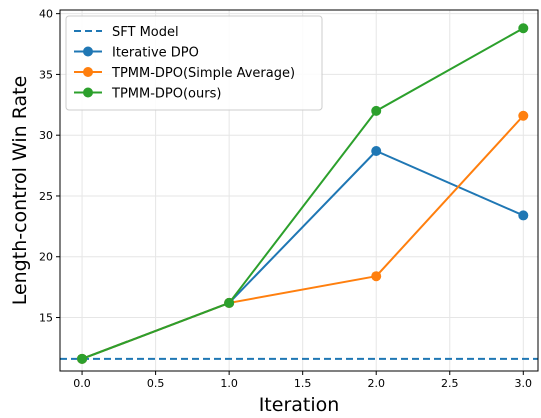 This screenshot has width=541, height=418. I want to click on x-tick-label: 1.5, so click(303, 383).